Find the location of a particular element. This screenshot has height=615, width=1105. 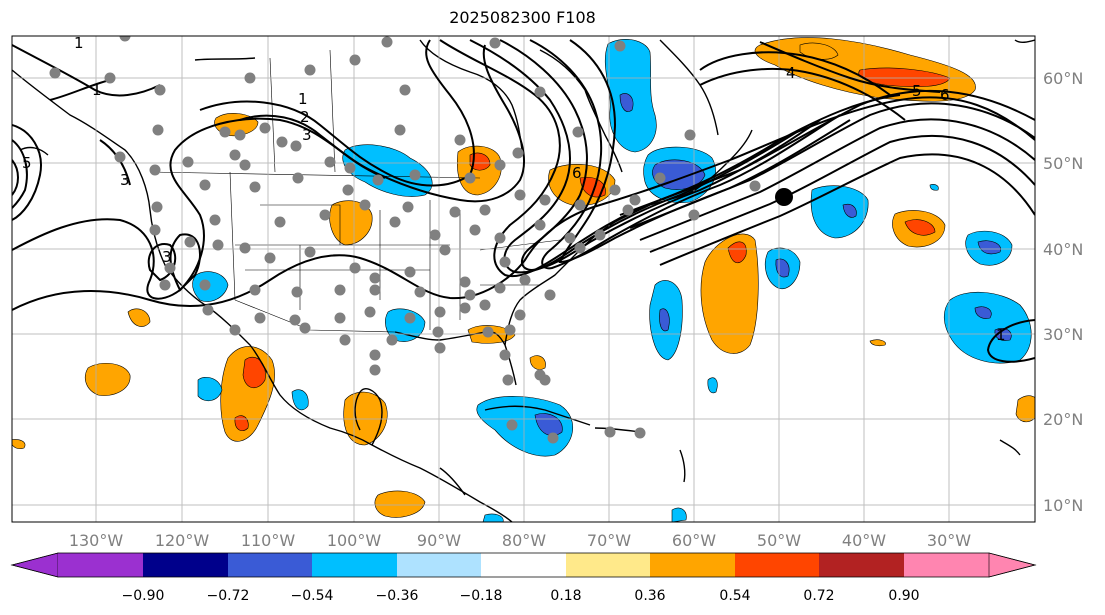

colorbar-extend-high is located at coordinates (1012, 565).